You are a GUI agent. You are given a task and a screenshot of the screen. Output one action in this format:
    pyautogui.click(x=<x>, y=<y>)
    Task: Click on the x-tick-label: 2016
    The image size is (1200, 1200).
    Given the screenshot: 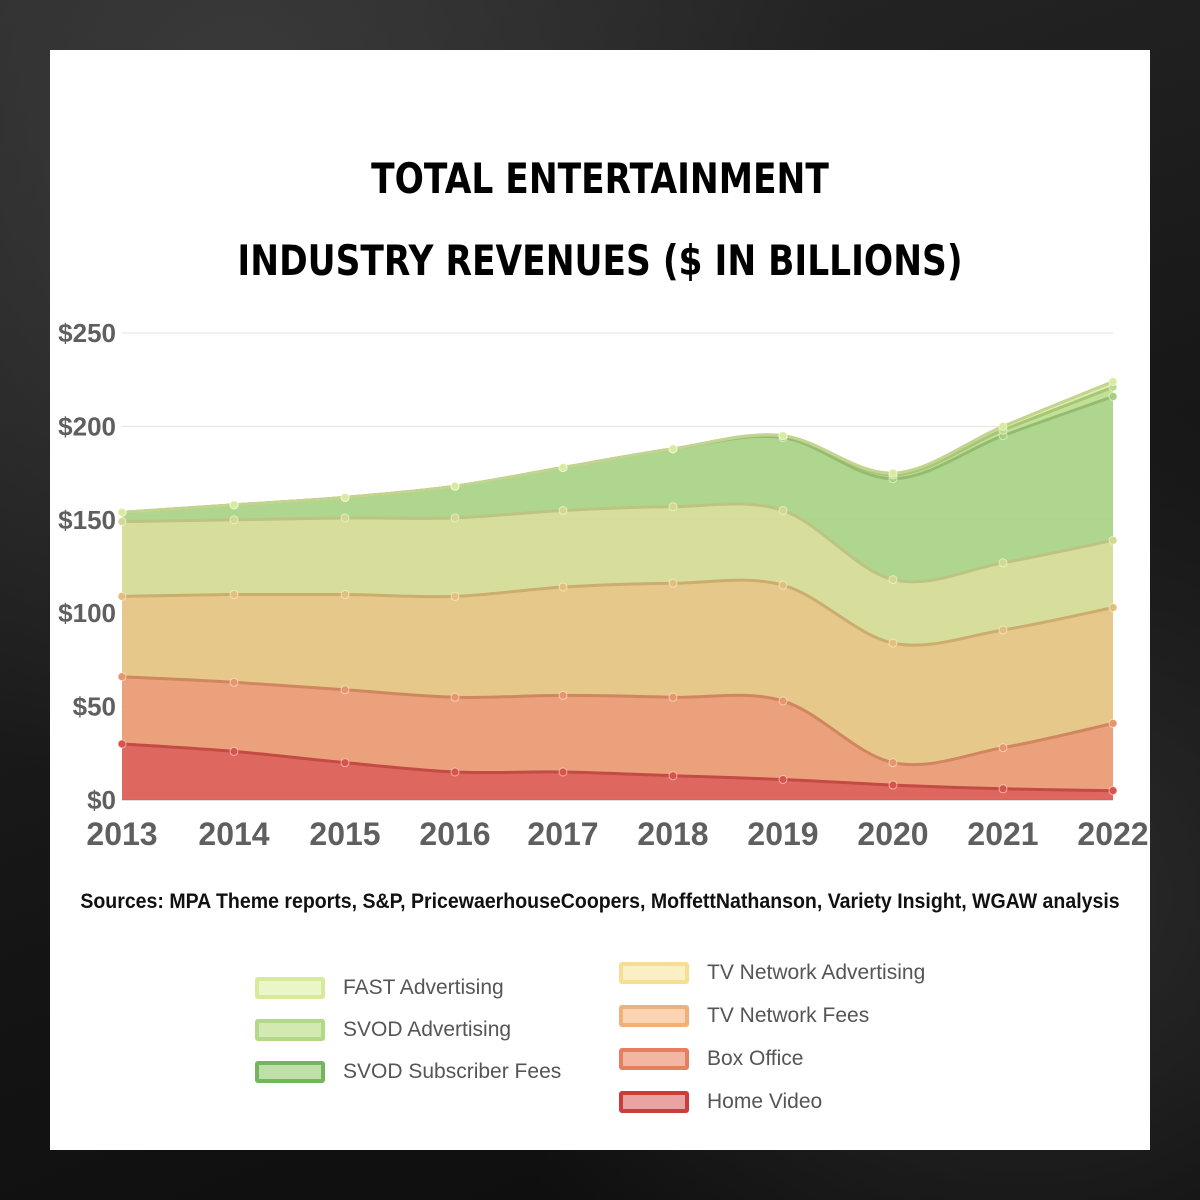 What is the action you would take?
    pyautogui.click(x=454, y=834)
    